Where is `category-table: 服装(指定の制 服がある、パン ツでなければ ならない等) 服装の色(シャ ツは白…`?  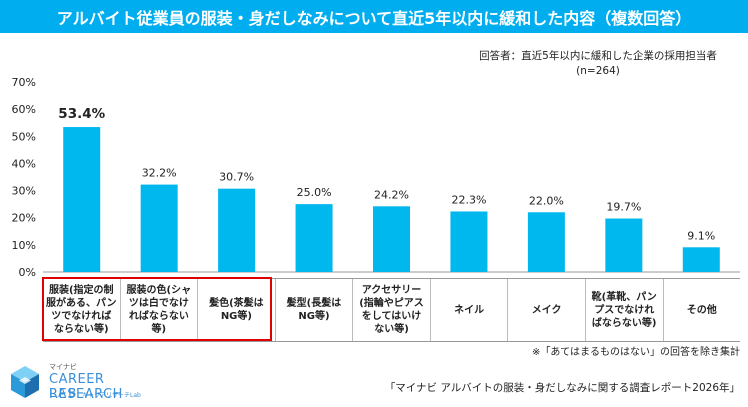
category-table: 服装(指定の制 服がある、パン ツでなければ ならない等) 服装の色(シャ ツは白… is located at coordinates (391, 310).